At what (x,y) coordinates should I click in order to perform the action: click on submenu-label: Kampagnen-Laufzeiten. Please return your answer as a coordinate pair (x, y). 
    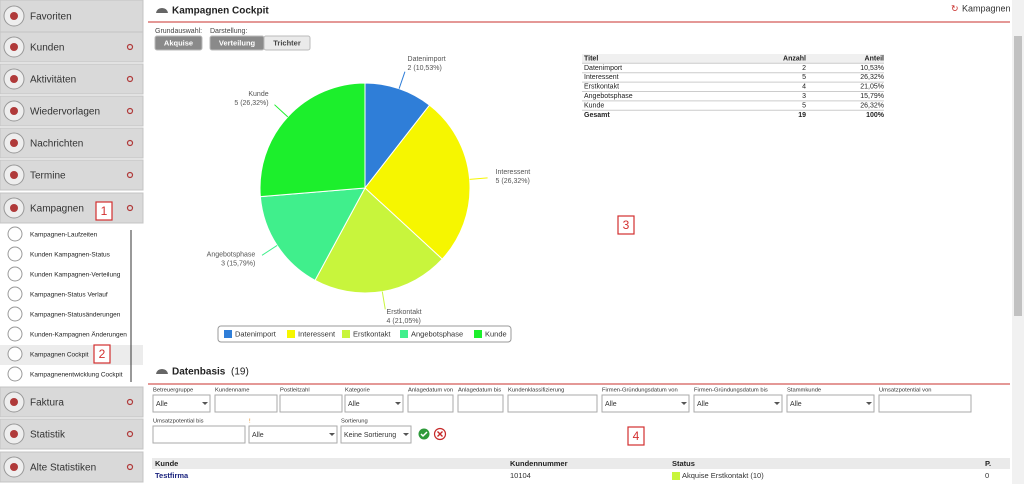
    Looking at the image, I should click on (64, 235).